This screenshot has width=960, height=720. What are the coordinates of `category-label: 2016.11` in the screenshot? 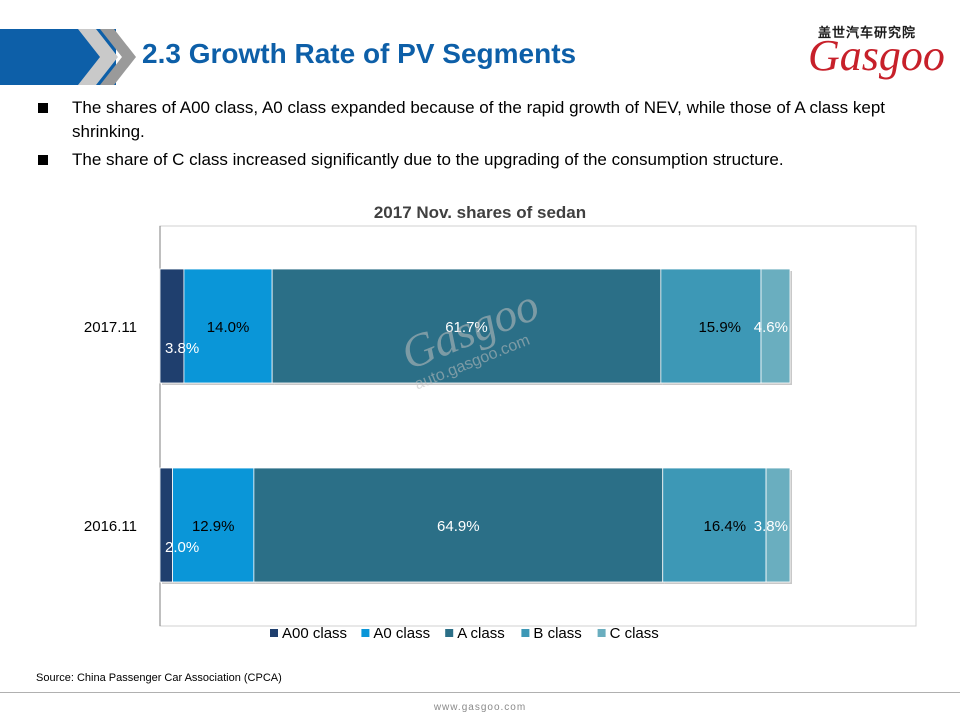 It's located at (110, 526).